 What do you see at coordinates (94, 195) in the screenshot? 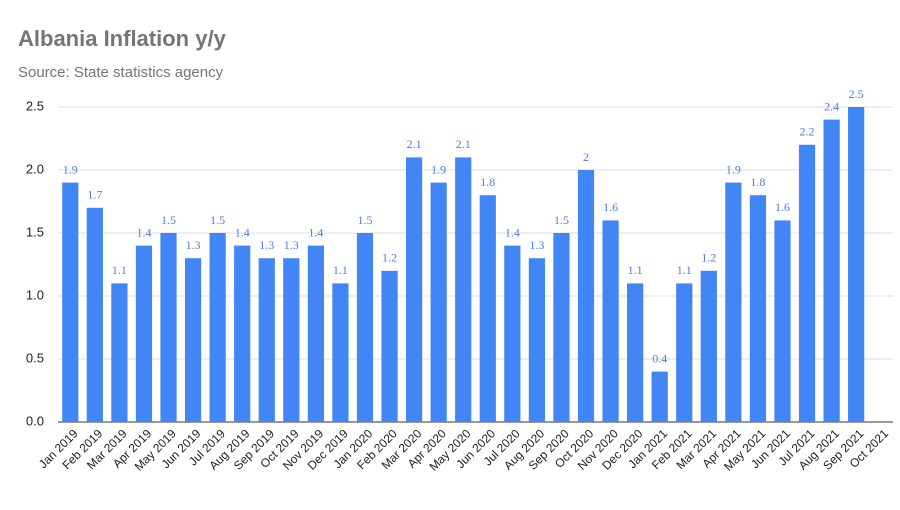
I see `value-label: 1.7` at bounding box center [94, 195].